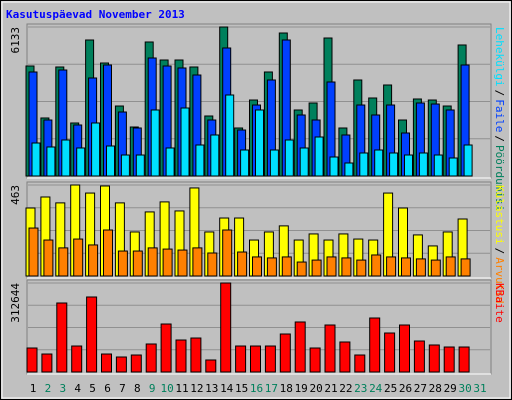 The height and width of the screenshot is (400, 512). What do you see at coordinates (33, 388) in the screenshot?
I see `x-tick-label: 1` at bounding box center [33, 388].